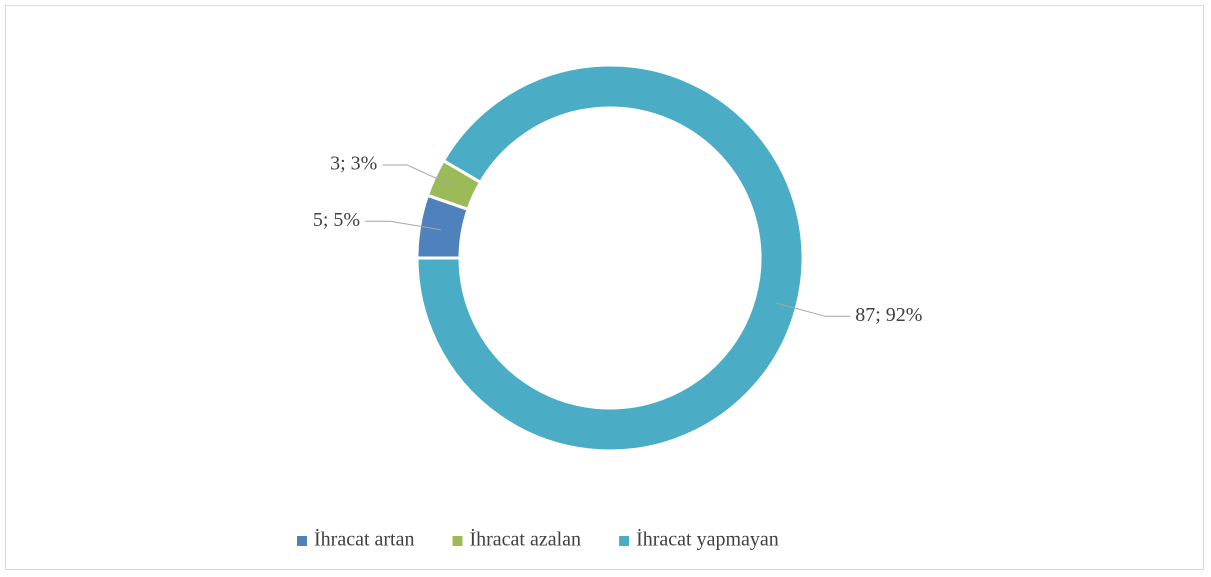 This screenshot has width=1211, height=577. Describe the element at coordinates (336, 220) in the screenshot. I see `data-label: 5; 5%` at that location.